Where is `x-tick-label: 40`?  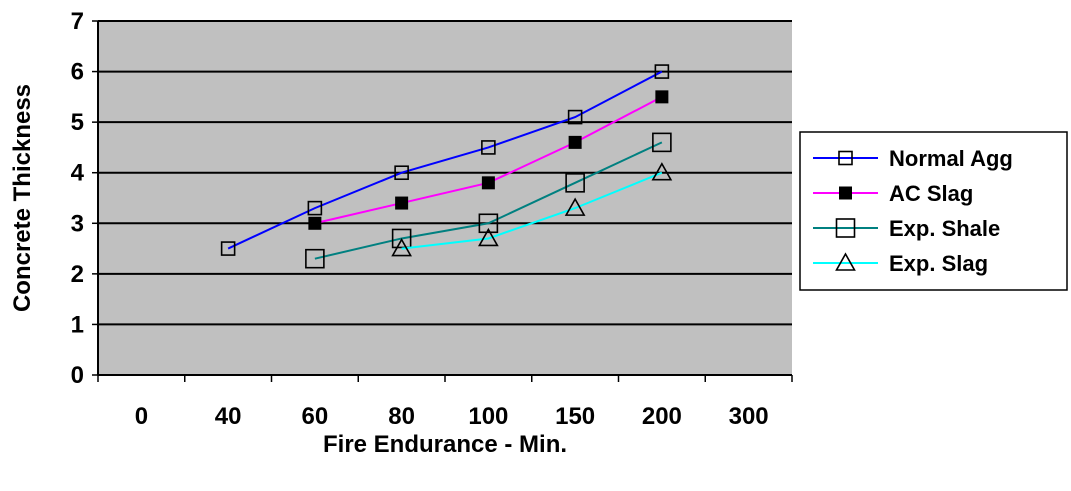
x-tick-label: 40 is located at coordinates (228, 416).